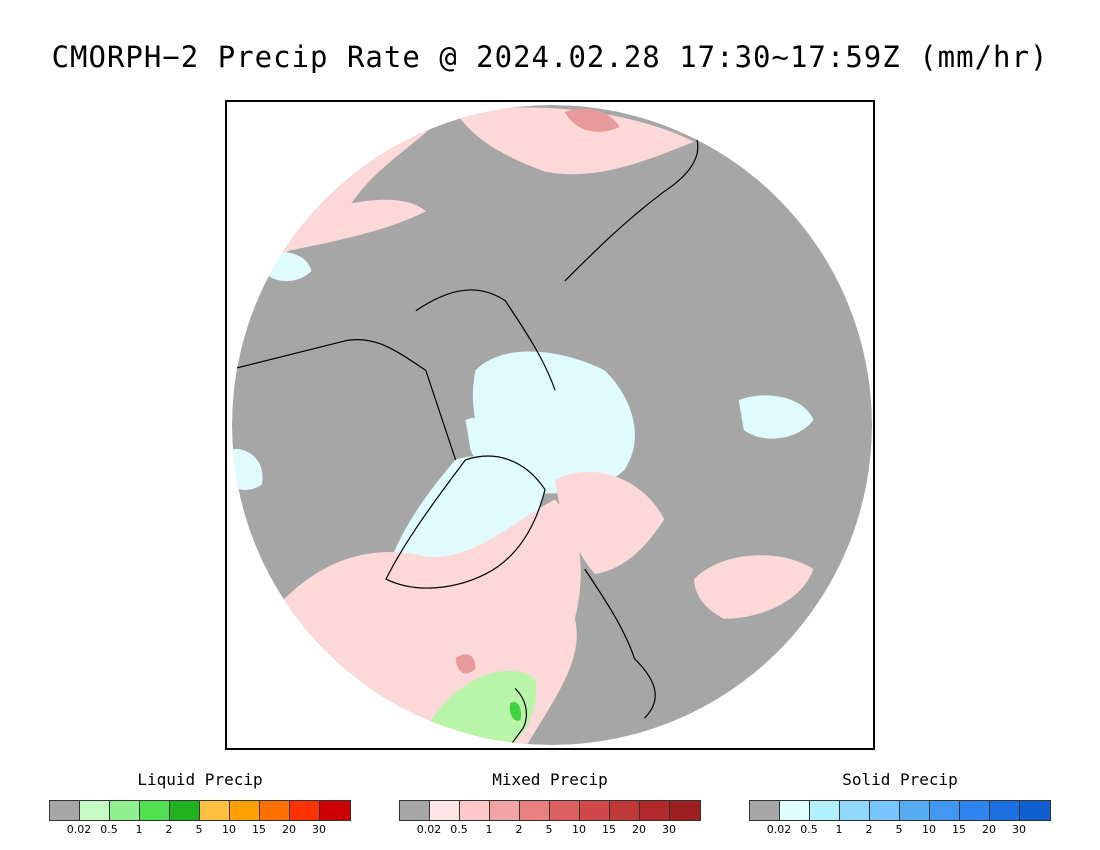  I want to click on legend-liquid-precip: Liquid Precip 0.02 0.5 1 2 5 10 15 20 30, so click(200, 805).